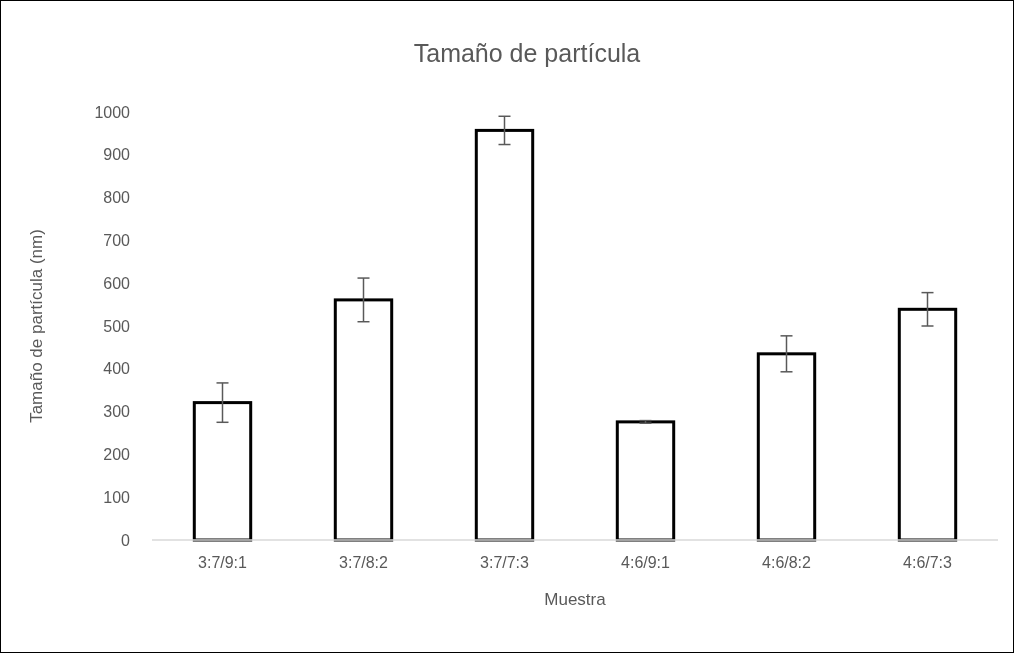  What do you see at coordinates (575, 599) in the screenshot?
I see `x-axis-title: Muestra` at bounding box center [575, 599].